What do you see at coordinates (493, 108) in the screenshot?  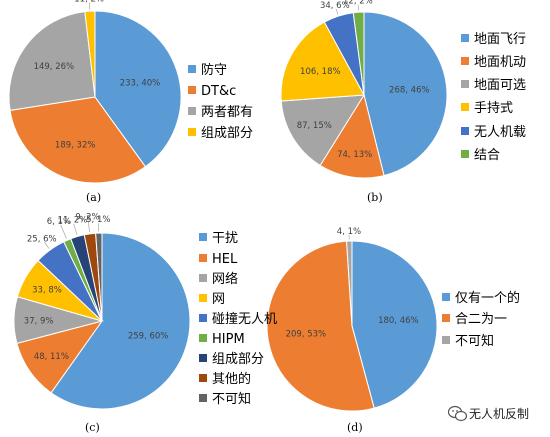 I see `legend-label: 手持式` at bounding box center [493, 108].